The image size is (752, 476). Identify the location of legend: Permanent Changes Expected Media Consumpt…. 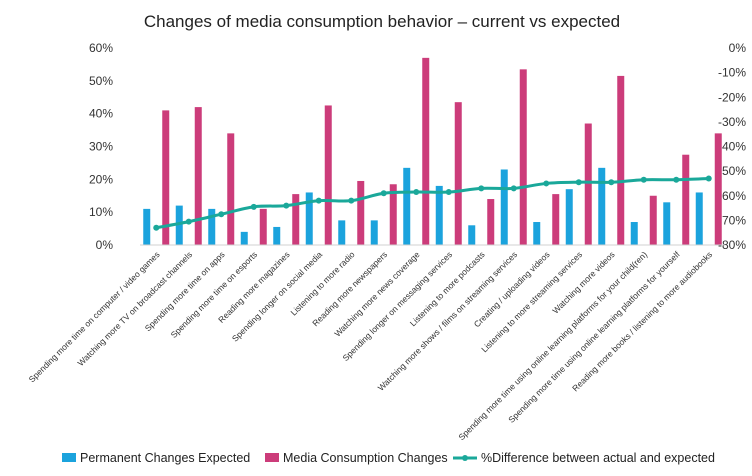
(388, 458).